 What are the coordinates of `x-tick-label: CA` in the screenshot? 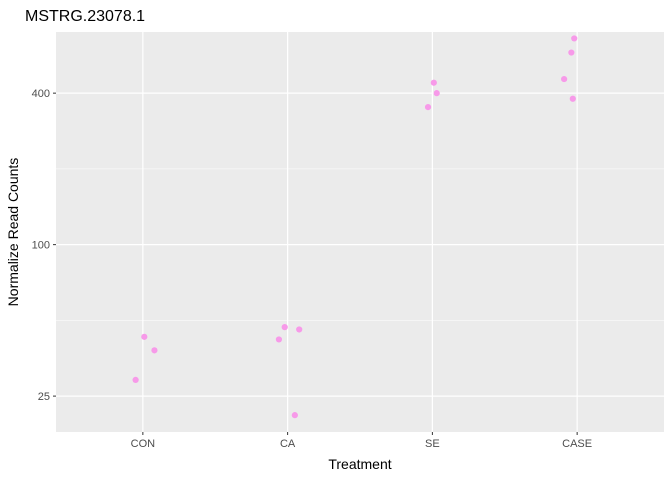 It's located at (288, 444).